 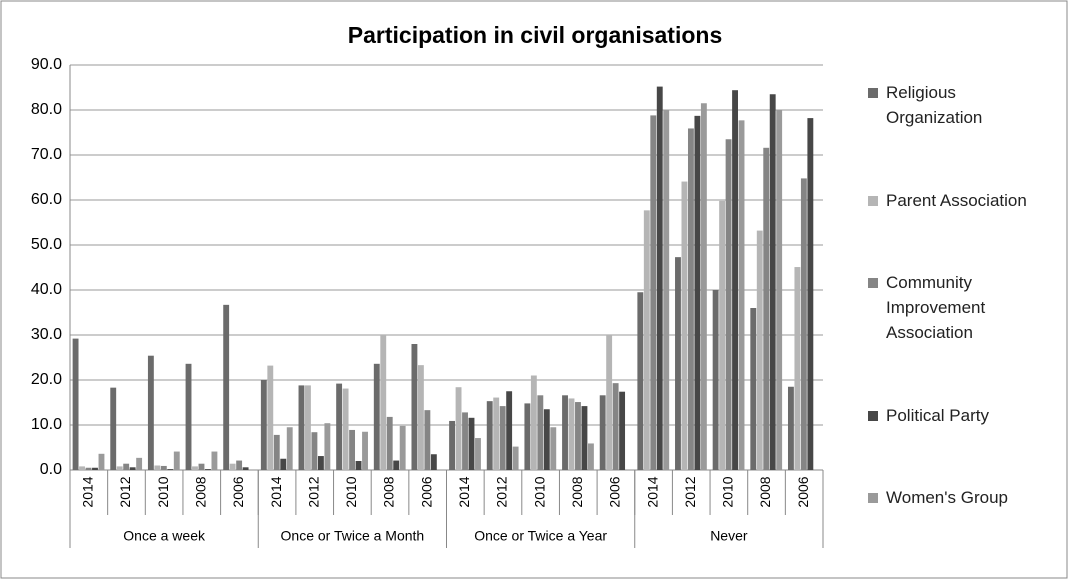 I want to click on y-tick-label: 80.0, so click(x=46, y=109).